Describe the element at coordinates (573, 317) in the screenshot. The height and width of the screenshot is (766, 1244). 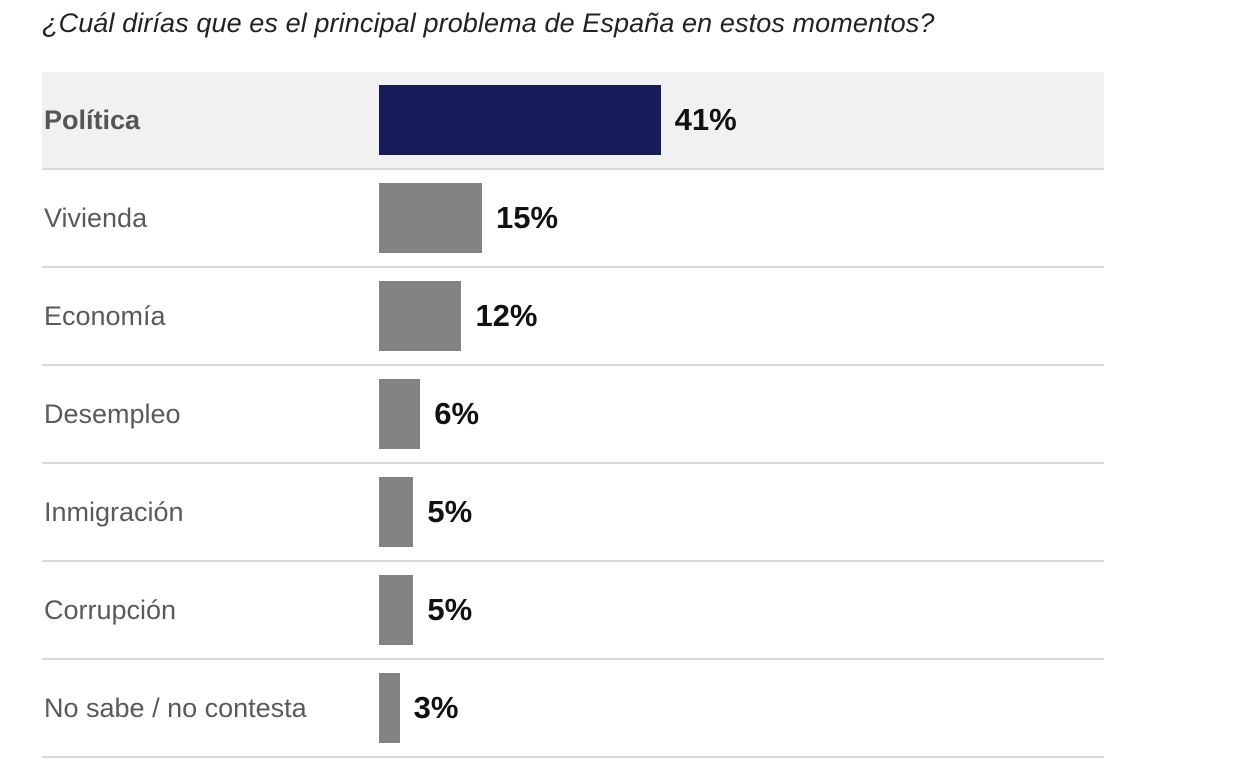
I see `chart-row: Economía 12%` at that location.